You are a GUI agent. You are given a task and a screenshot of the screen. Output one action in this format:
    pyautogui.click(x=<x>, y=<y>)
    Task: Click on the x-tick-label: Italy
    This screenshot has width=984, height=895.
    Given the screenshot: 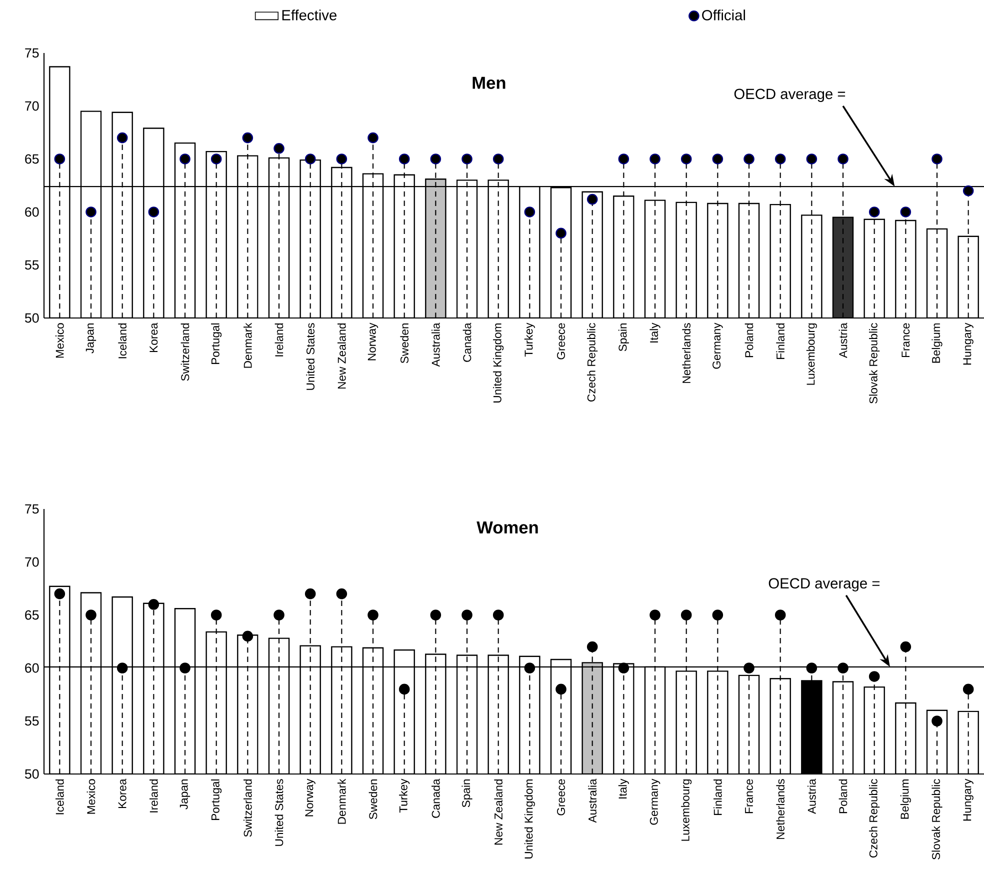 What is the action you would take?
    pyautogui.click(x=623, y=788)
    